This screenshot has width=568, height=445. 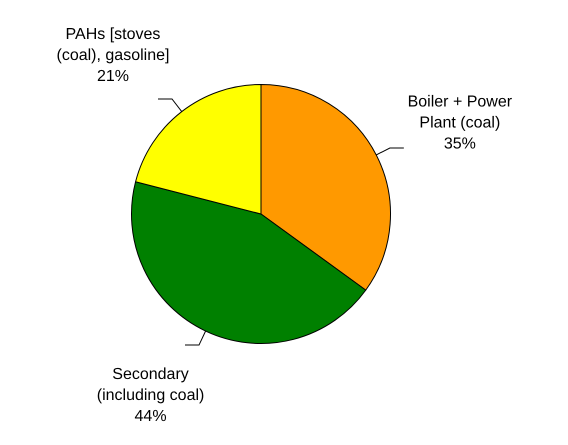 What do you see at coordinates (460, 143) in the screenshot?
I see `data-label: 35%` at bounding box center [460, 143].